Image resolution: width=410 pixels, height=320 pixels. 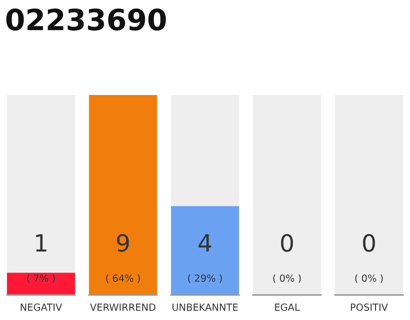 I want to click on x-tick-label: EGAL, so click(x=287, y=307).